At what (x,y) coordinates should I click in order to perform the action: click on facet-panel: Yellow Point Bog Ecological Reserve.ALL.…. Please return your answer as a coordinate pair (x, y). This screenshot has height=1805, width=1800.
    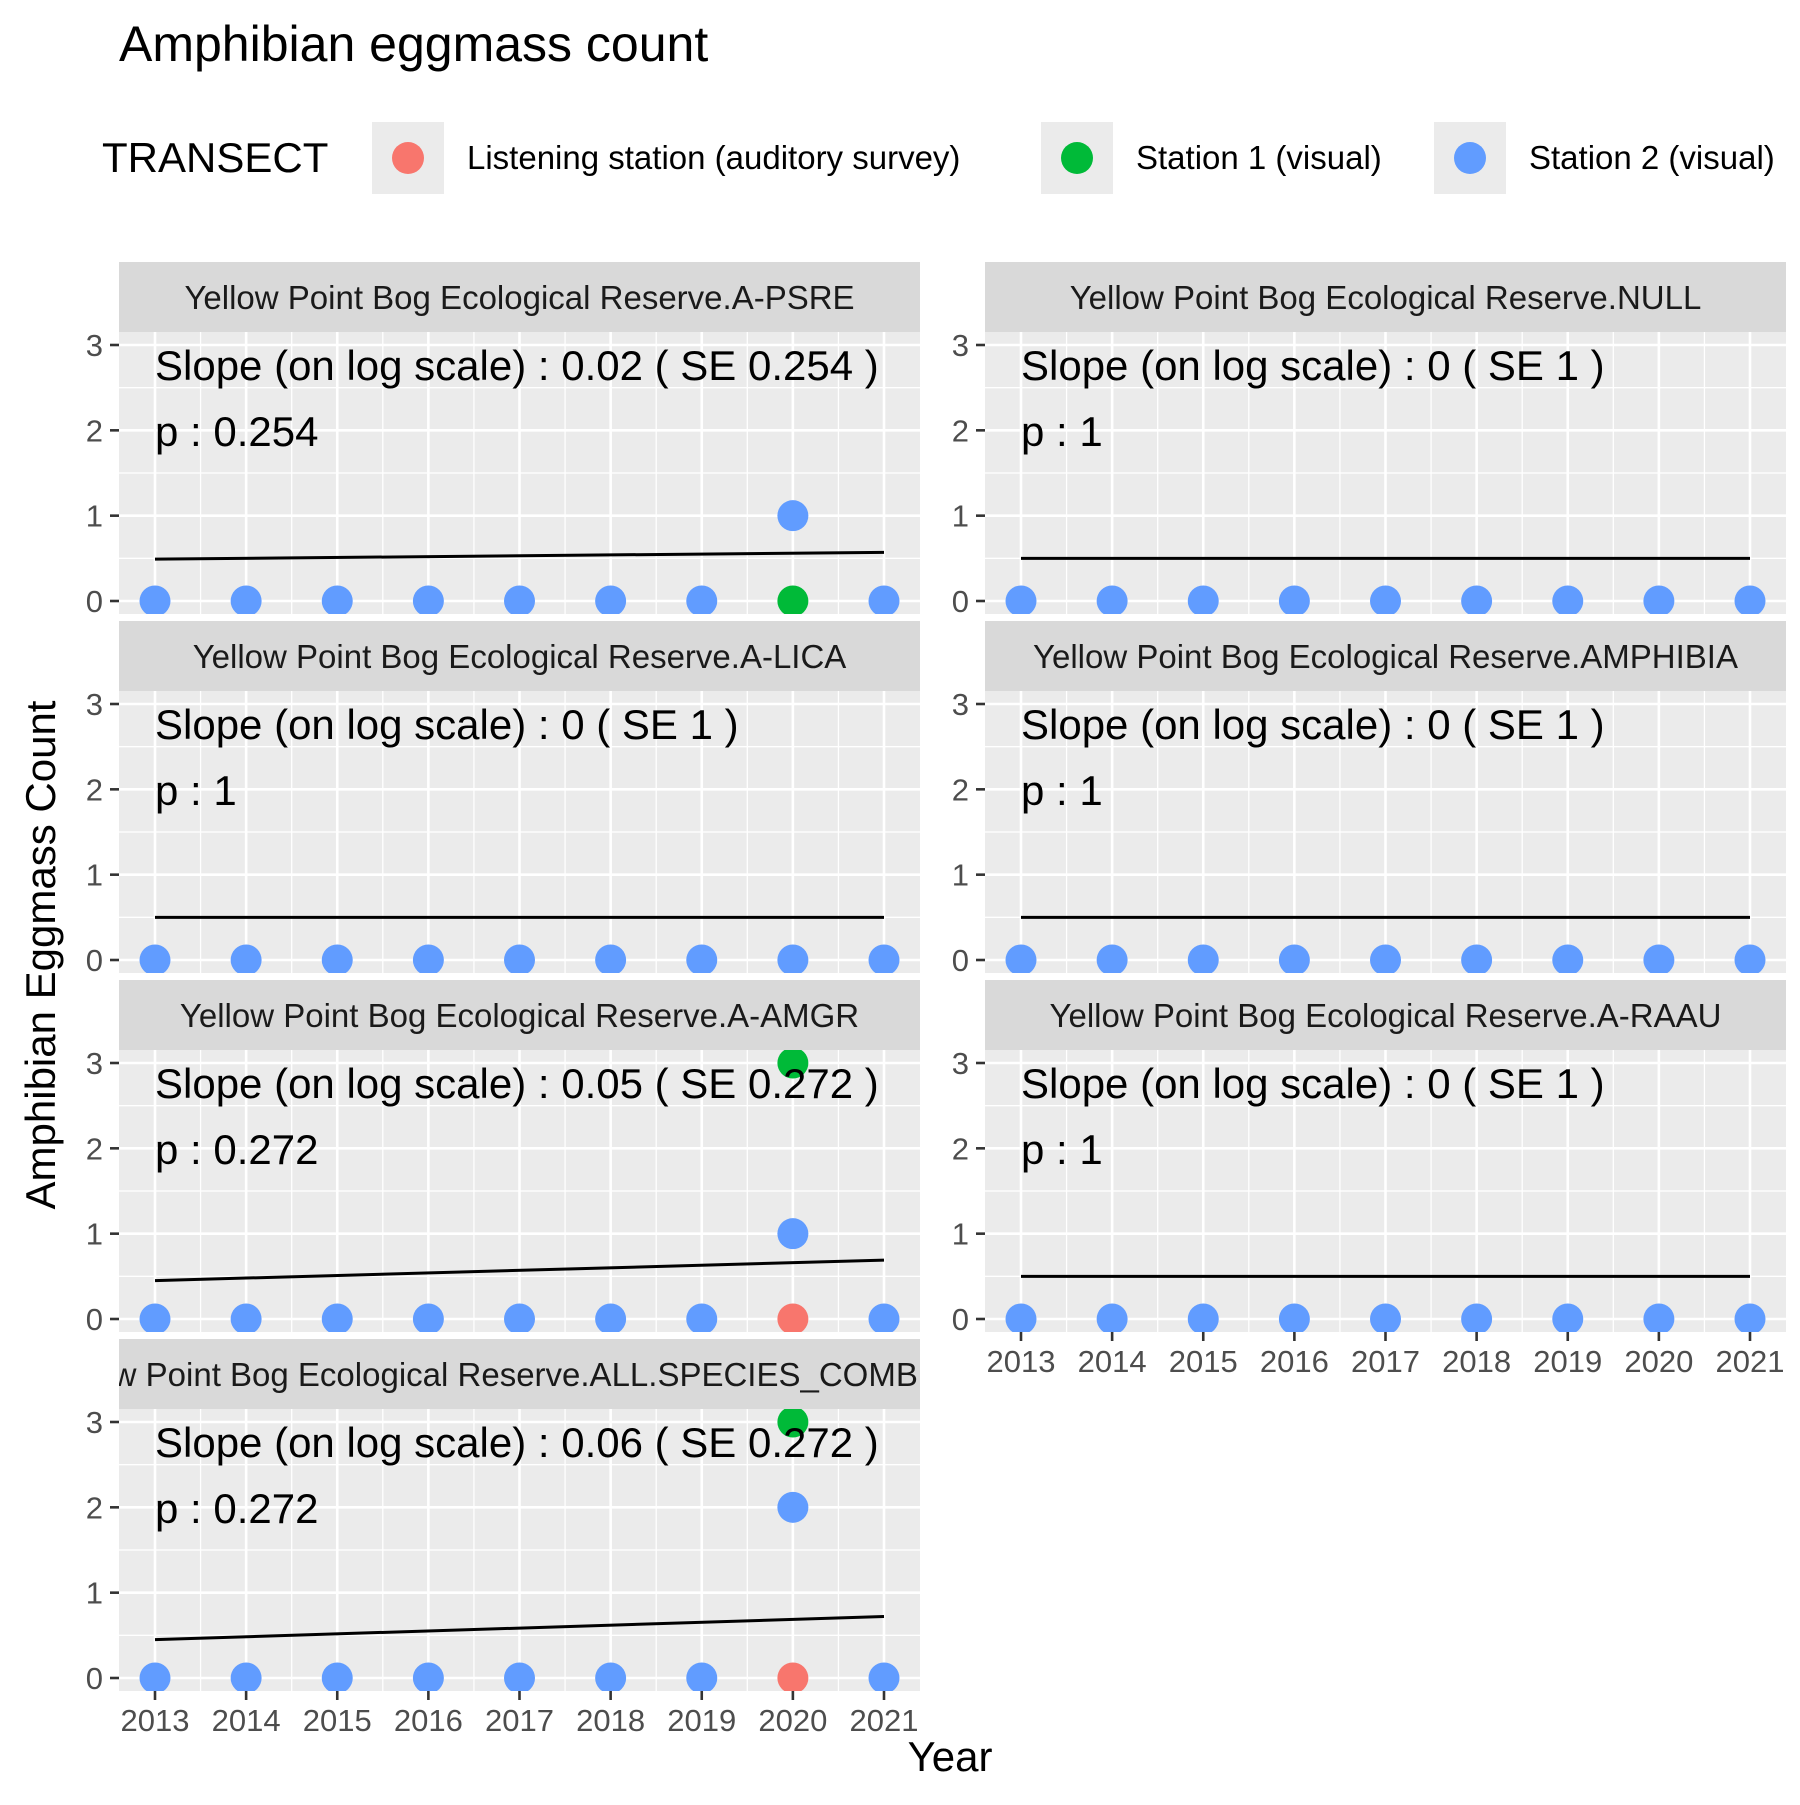
    Looking at the image, I should click on (519, 1538).